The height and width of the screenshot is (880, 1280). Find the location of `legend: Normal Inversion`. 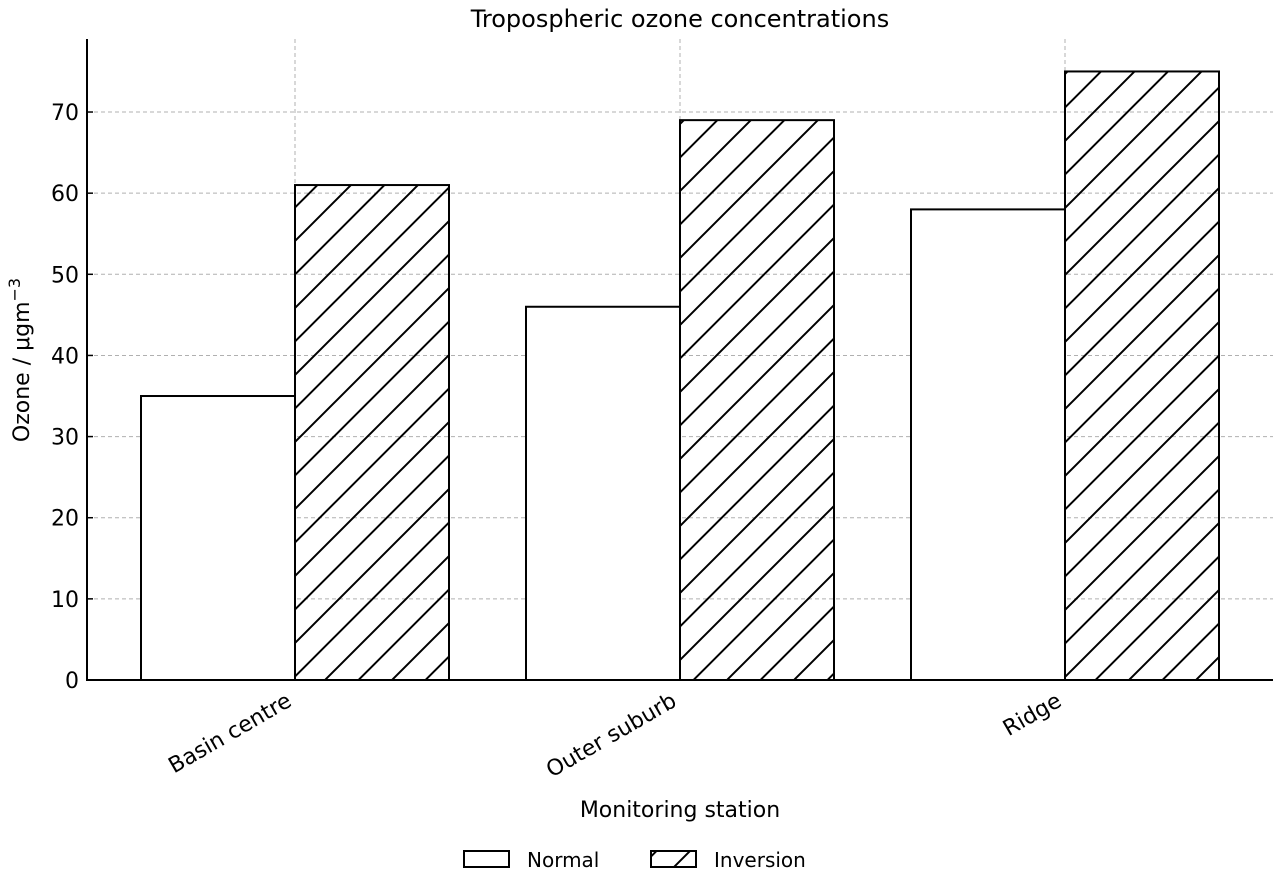

legend: Normal Inversion is located at coordinates (634, 860).